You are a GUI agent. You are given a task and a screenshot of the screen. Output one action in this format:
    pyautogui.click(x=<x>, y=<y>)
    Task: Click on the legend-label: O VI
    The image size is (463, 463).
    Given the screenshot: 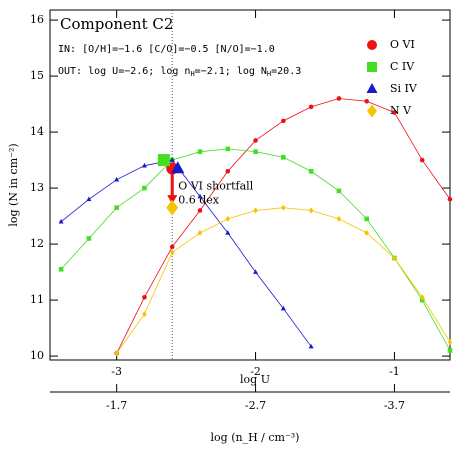 What is the action you would take?
    pyautogui.click(x=402, y=44)
    